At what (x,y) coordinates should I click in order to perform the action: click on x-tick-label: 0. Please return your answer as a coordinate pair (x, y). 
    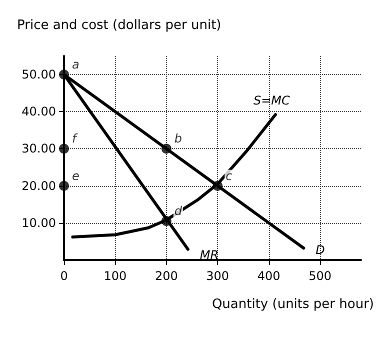
    Looking at the image, I should click on (64, 276).